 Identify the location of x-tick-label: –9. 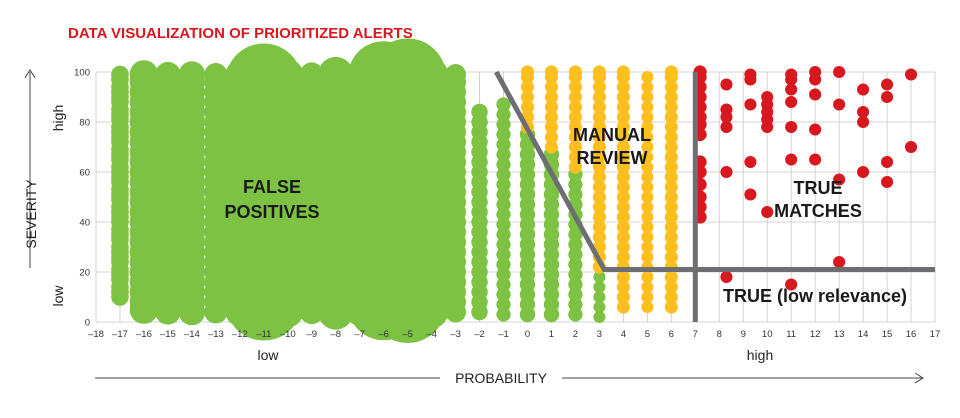
(311, 334).